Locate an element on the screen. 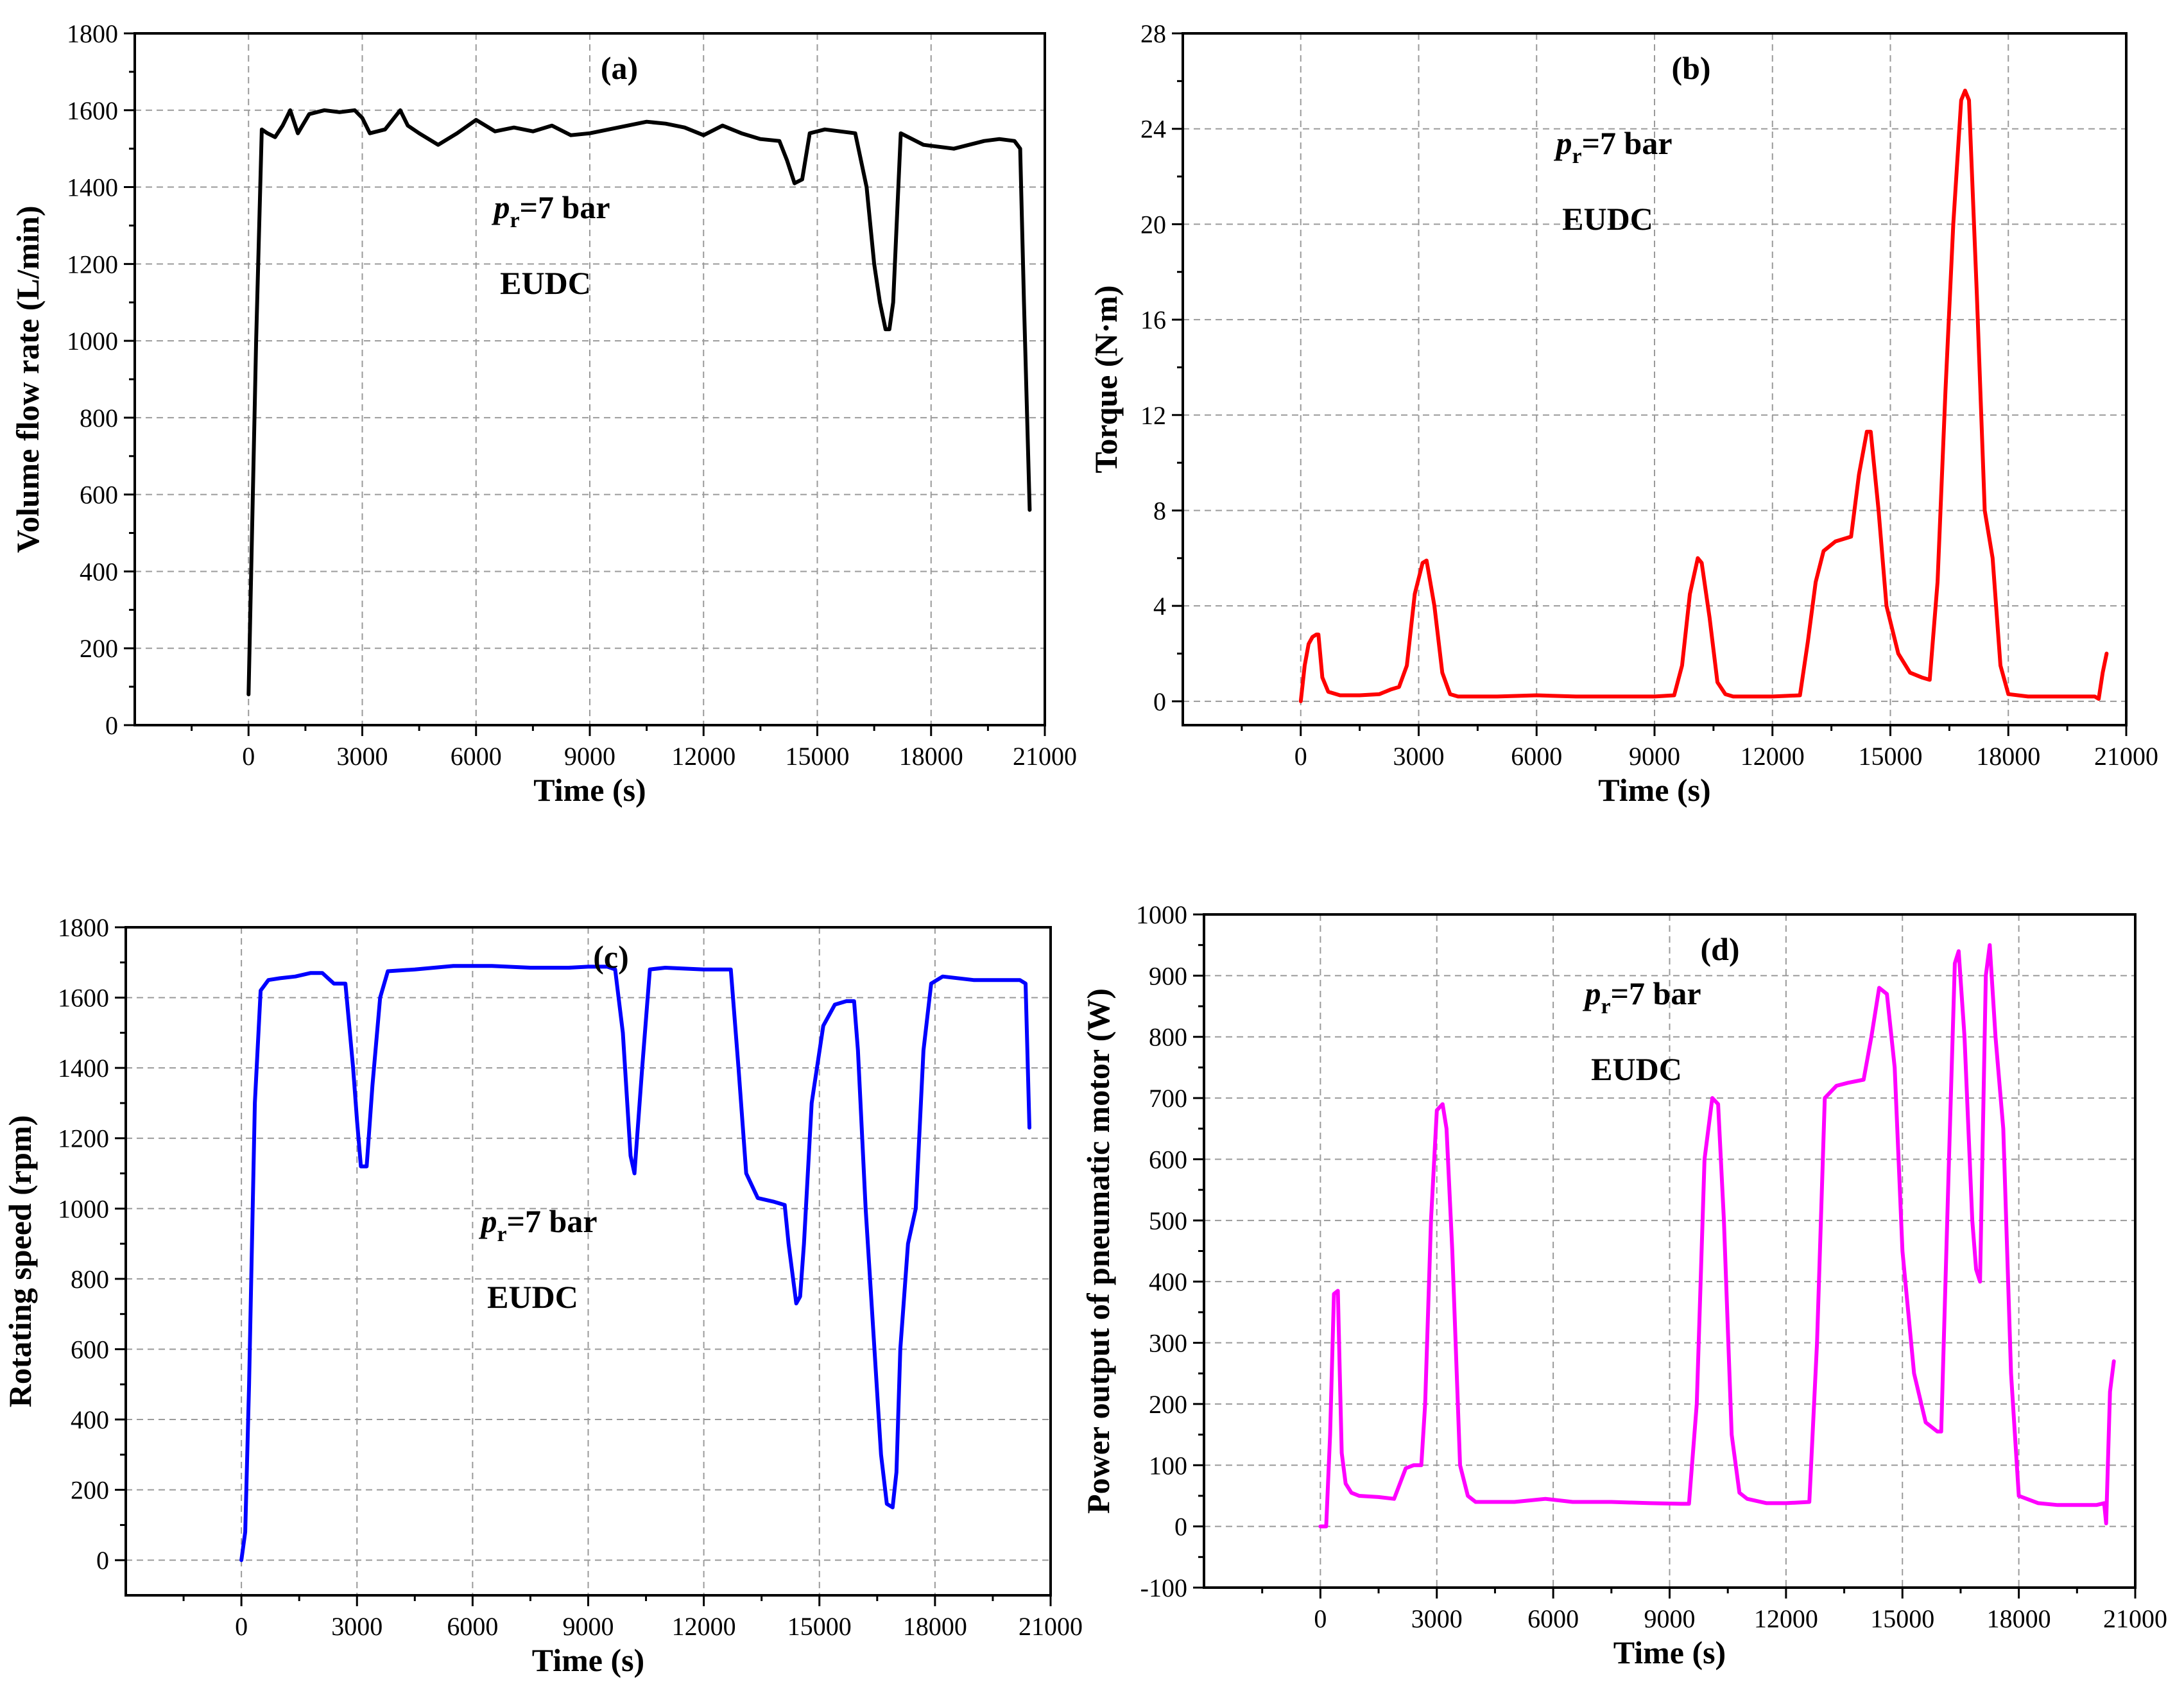  y-tick-label: 12 is located at coordinates (1153, 415).